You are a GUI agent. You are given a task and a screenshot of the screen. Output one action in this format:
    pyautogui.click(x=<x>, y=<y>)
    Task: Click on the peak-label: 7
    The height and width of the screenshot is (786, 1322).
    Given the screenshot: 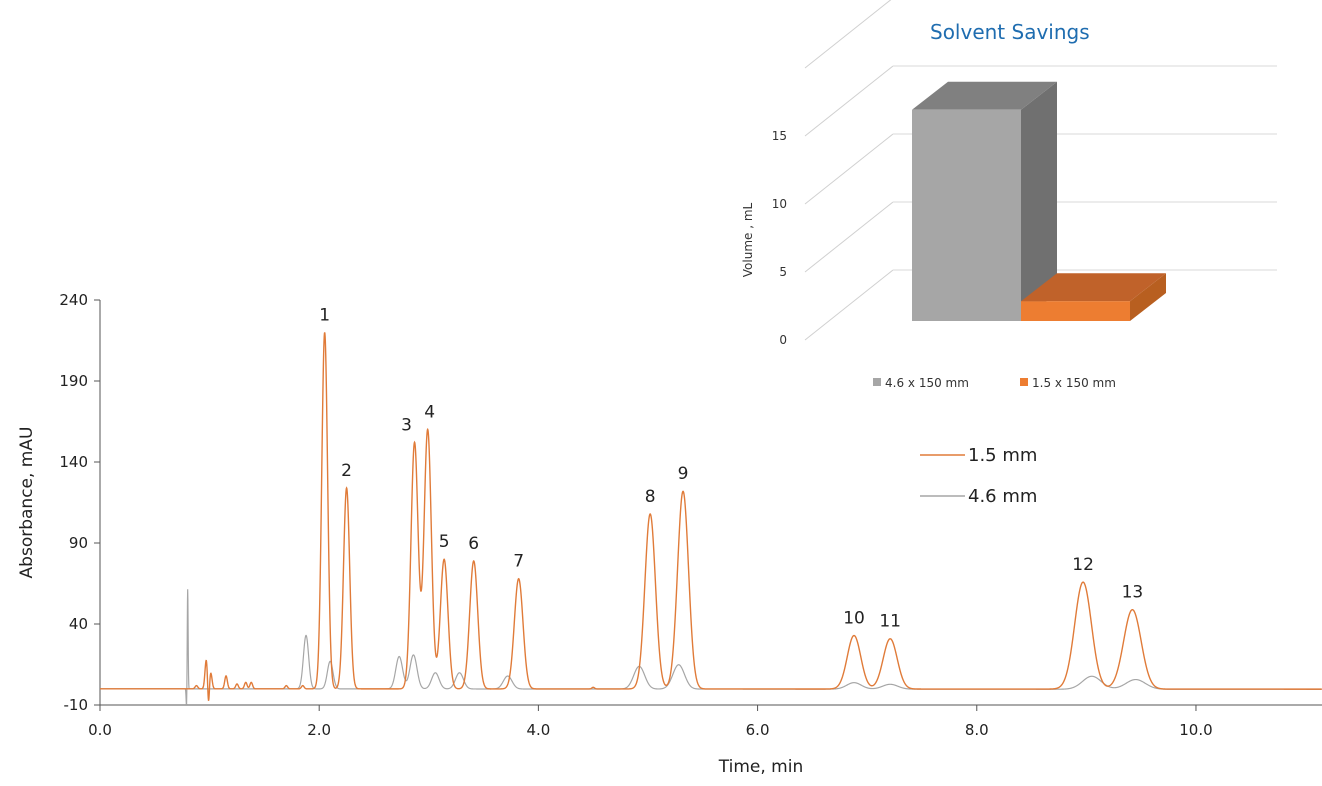 What is the action you would take?
    pyautogui.click(x=518, y=562)
    